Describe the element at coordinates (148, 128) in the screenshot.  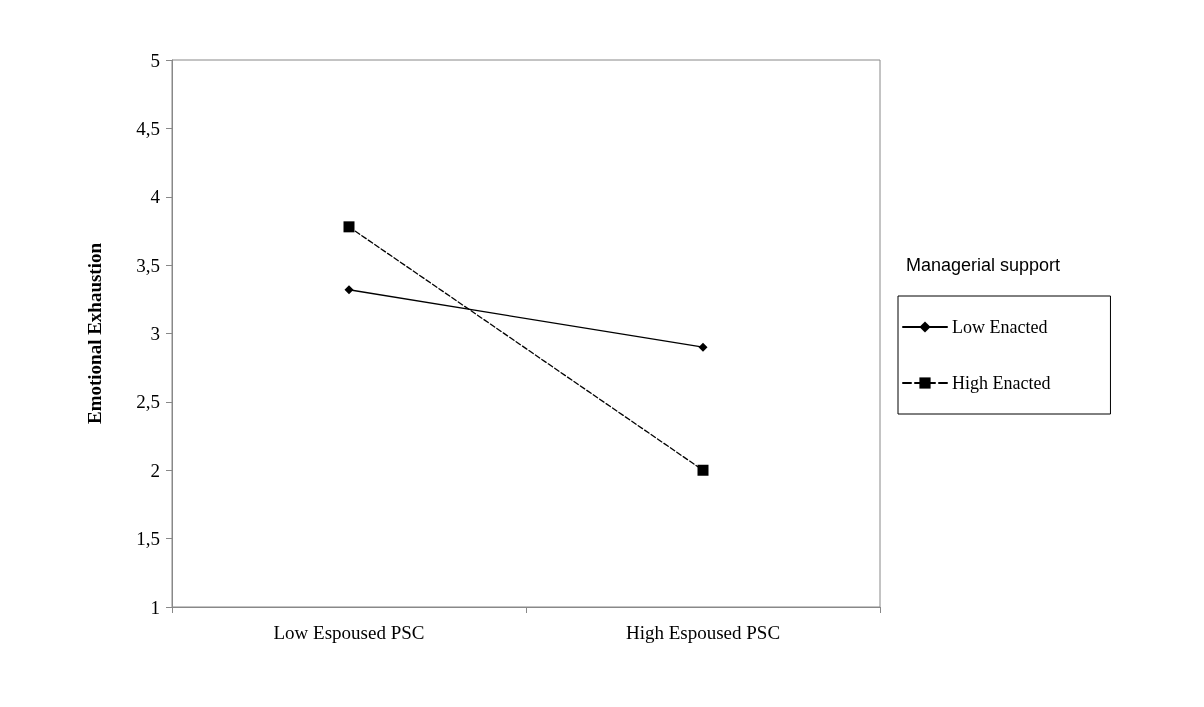
I see `y-tick-label: 4,5` at that location.